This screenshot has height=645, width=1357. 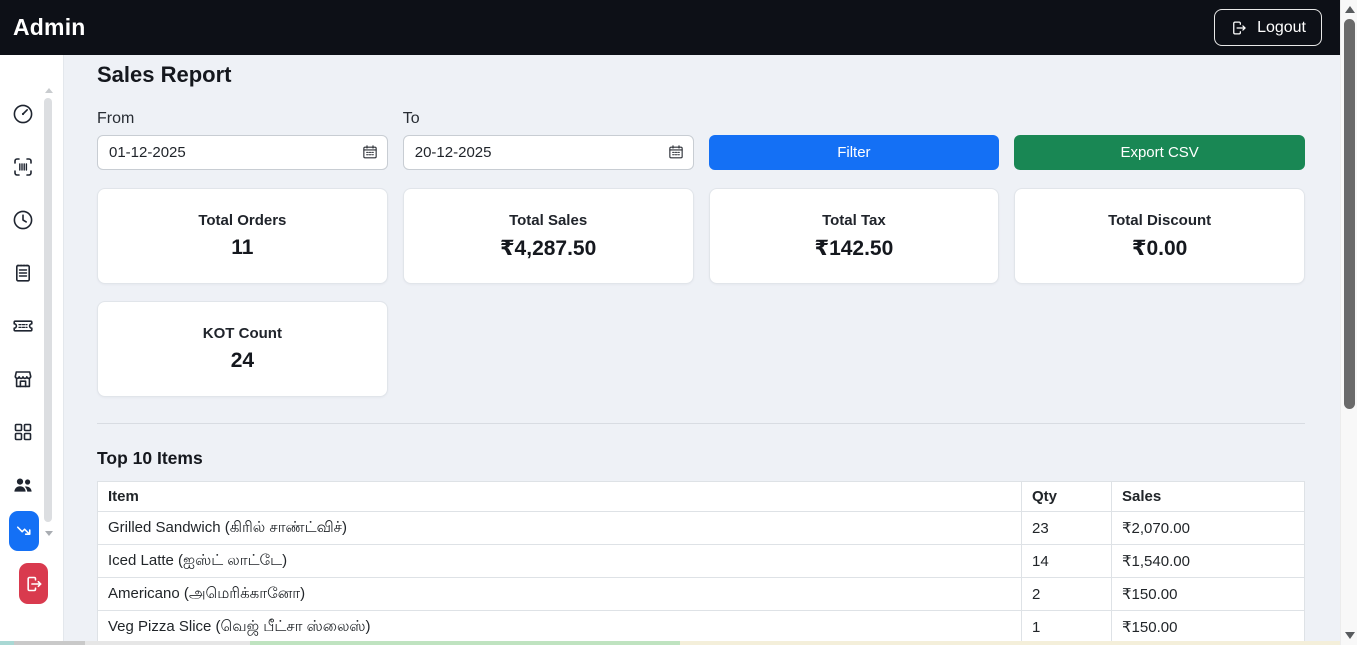 What do you see at coordinates (1066, 594) in the screenshot?
I see `table-cell: 2` at bounding box center [1066, 594].